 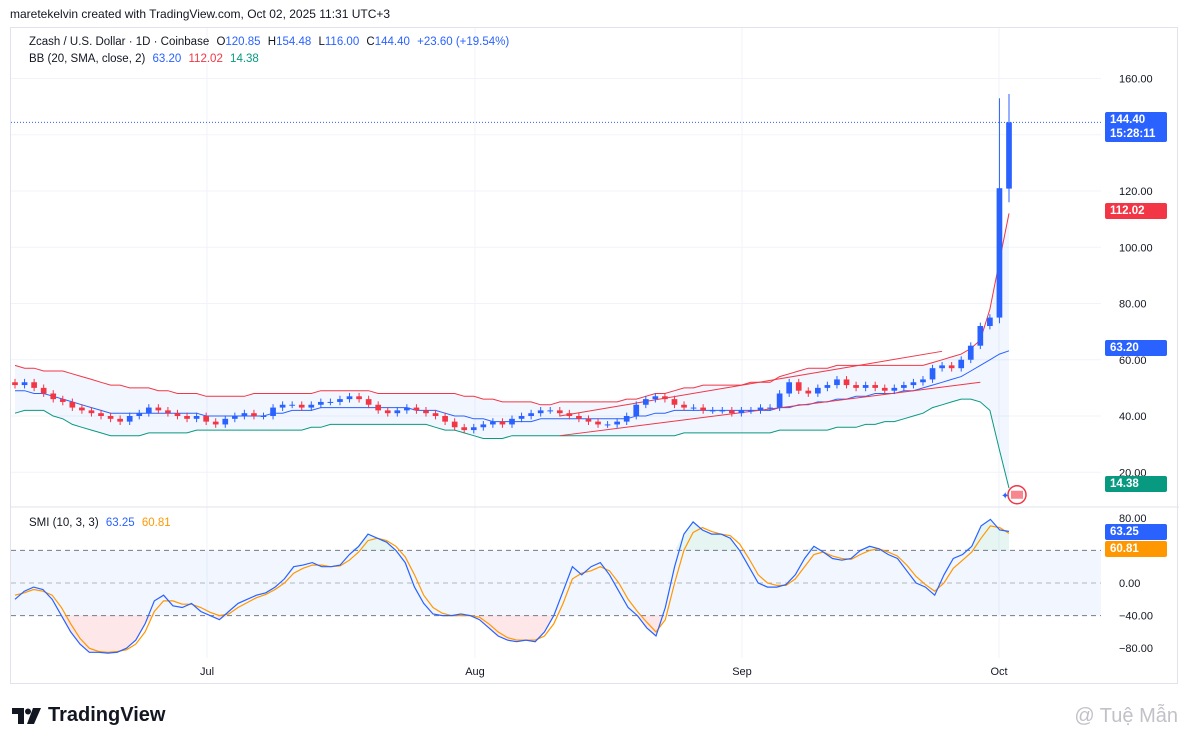 I want to click on countdown-text: 15:28:11, so click(x=1133, y=134).